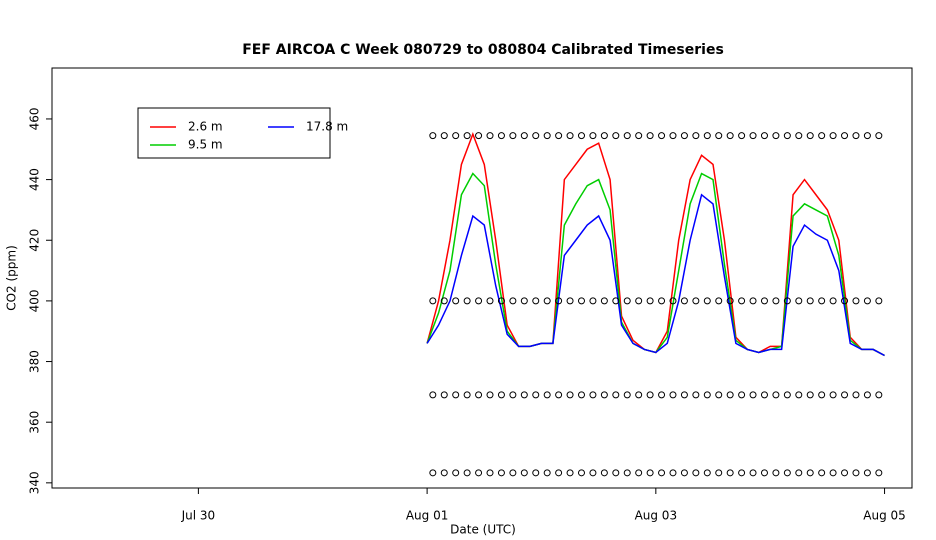 This screenshot has width=936, height=540. Describe the element at coordinates (427, 516) in the screenshot. I see `x-tick-label: Aug 01` at that location.